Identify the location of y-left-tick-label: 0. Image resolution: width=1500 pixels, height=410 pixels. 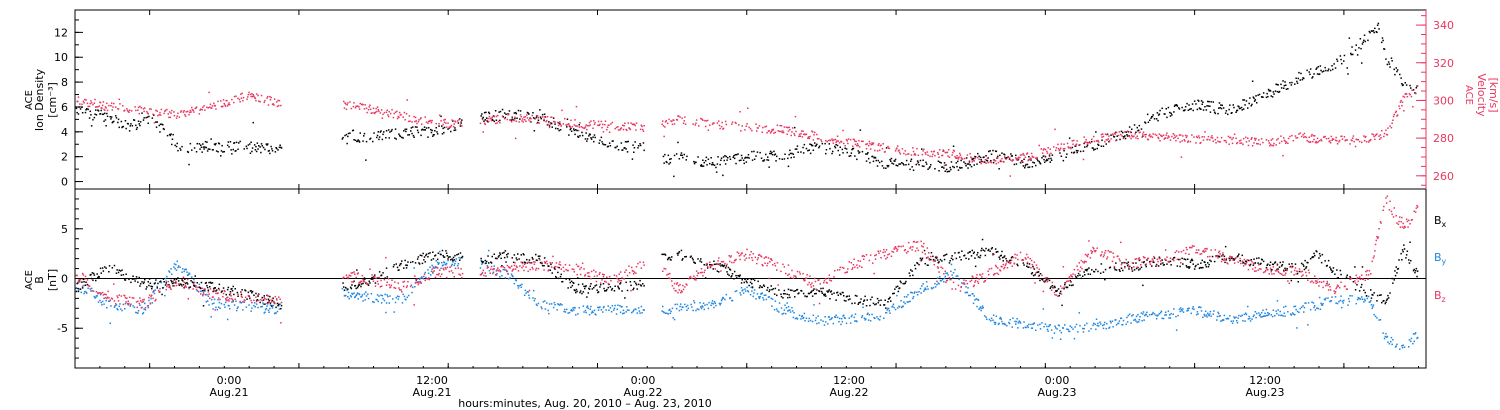
(64, 279).